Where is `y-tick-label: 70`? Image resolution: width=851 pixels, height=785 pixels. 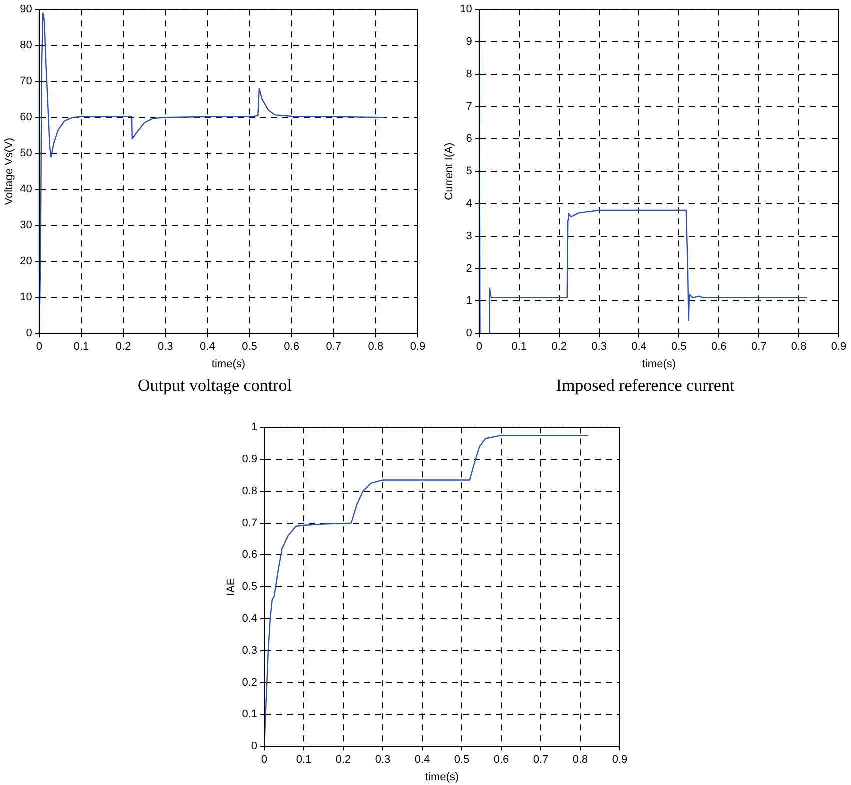
y-tick-label: 70 is located at coordinates (26, 82).